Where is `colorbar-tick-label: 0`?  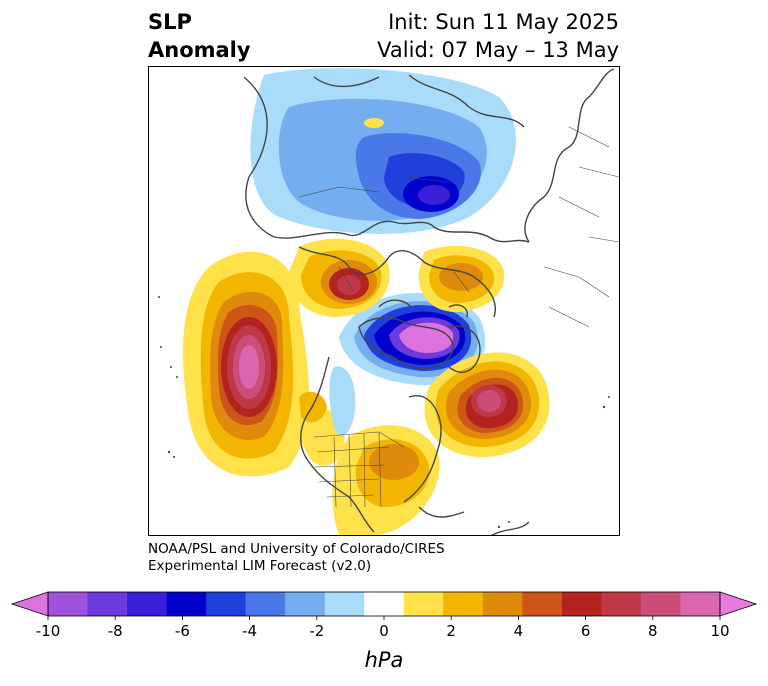 colorbar-tick-label: 0 is located at coordinates (384, 631).